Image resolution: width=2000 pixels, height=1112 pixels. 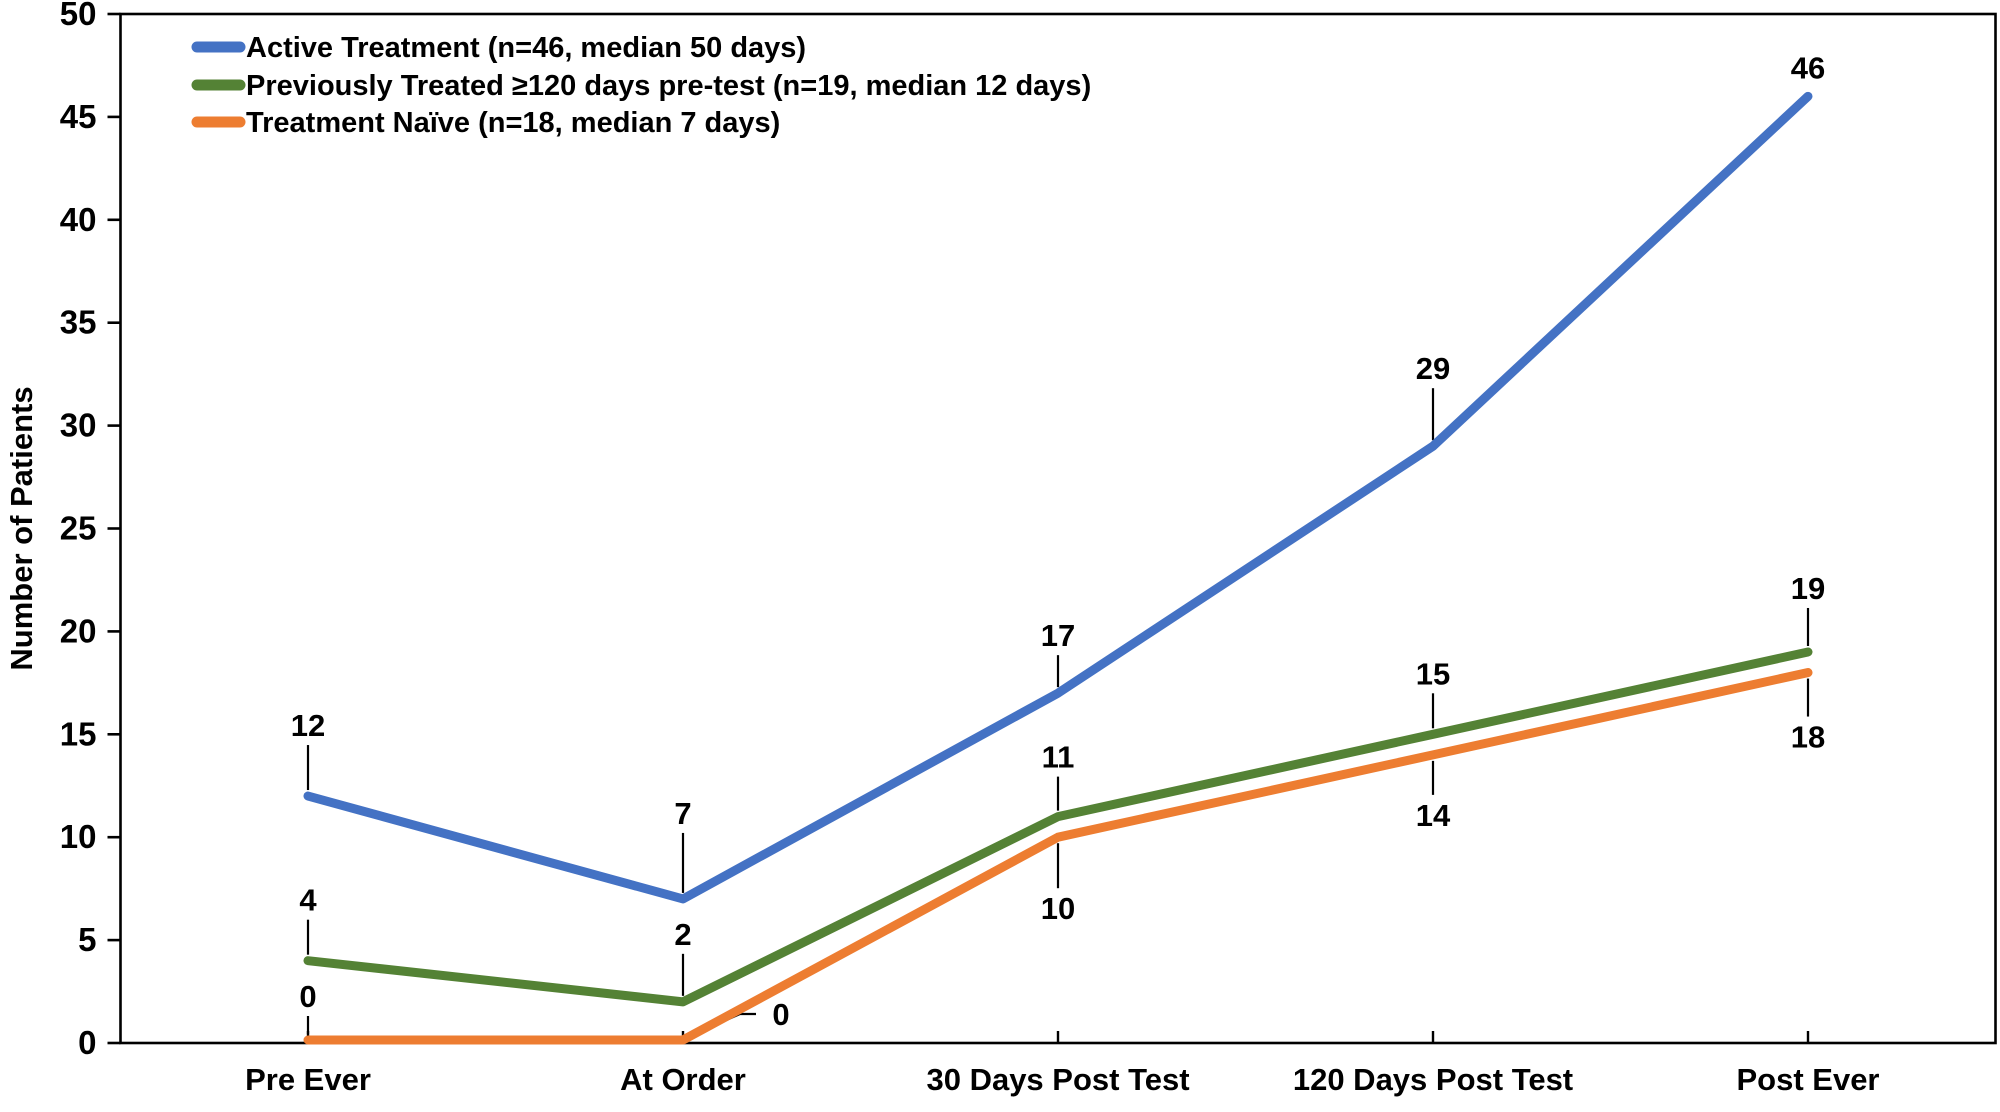 I want to click on x-axis-tick-label: Post Ever, so click(x=1807, y=1079).